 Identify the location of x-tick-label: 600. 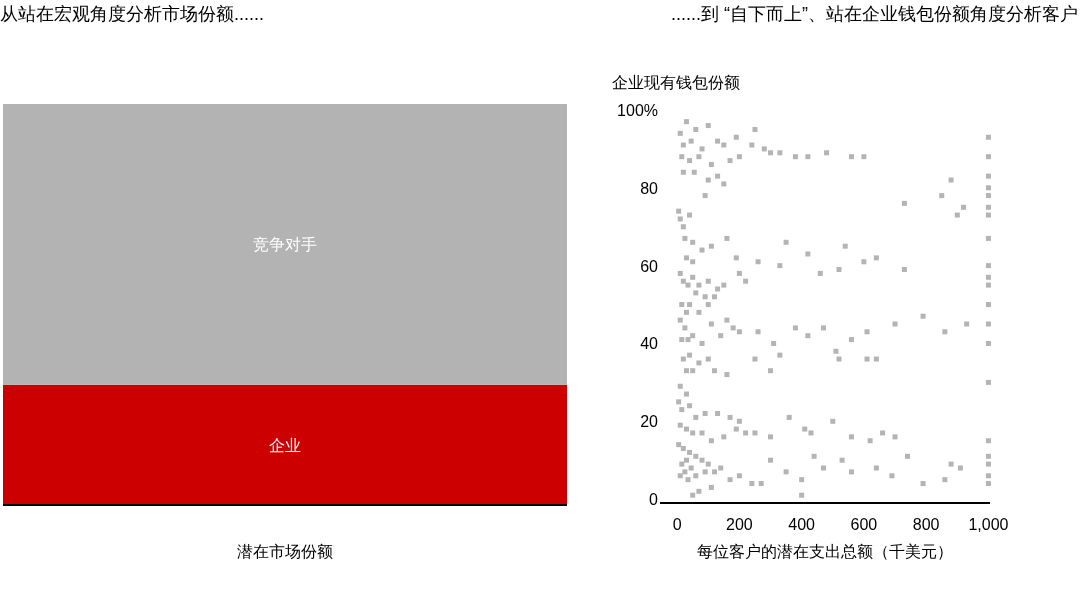
(864, 524).